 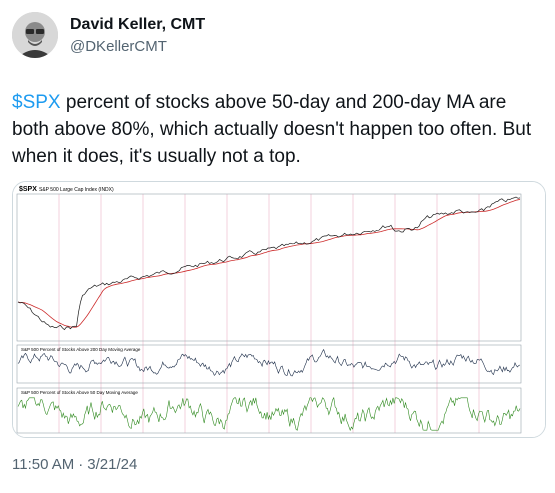 I want to click on timestamp: 11:50 AM · 3/21/24, so click(x=74, y=464).